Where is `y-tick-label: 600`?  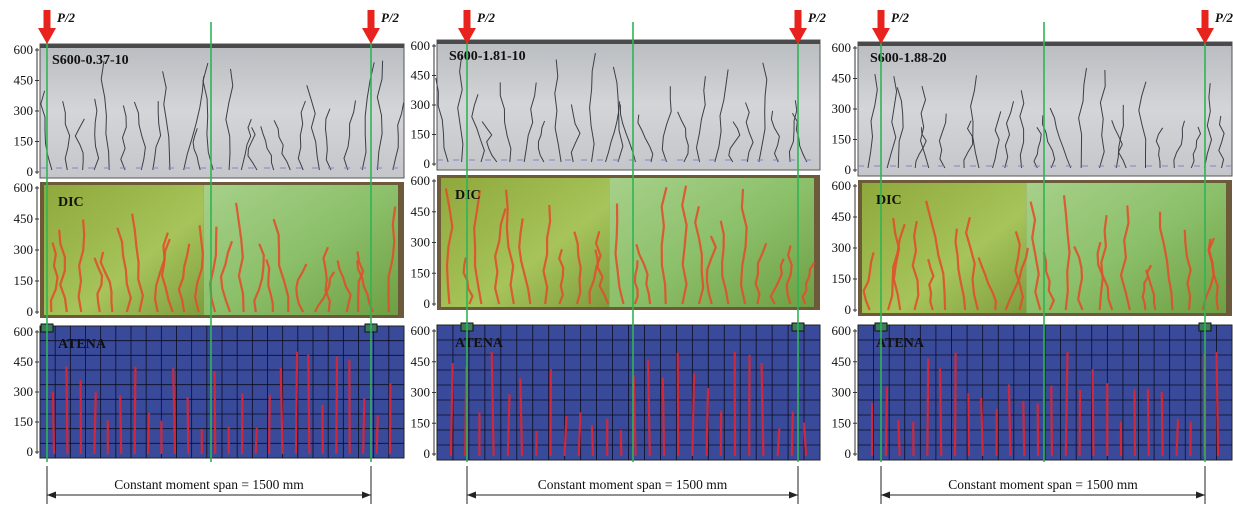 y-tick-label: 600 is located at coordinates (24, 187).